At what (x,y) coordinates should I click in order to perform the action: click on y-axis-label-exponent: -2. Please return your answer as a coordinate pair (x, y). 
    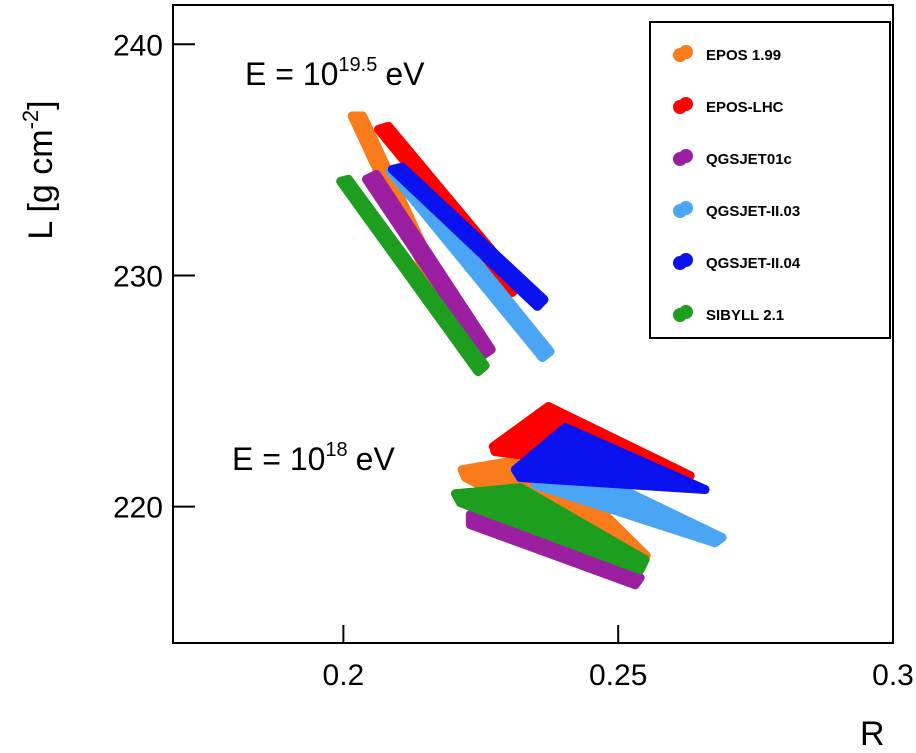
    Looking at the image, I should click on (30, 120).